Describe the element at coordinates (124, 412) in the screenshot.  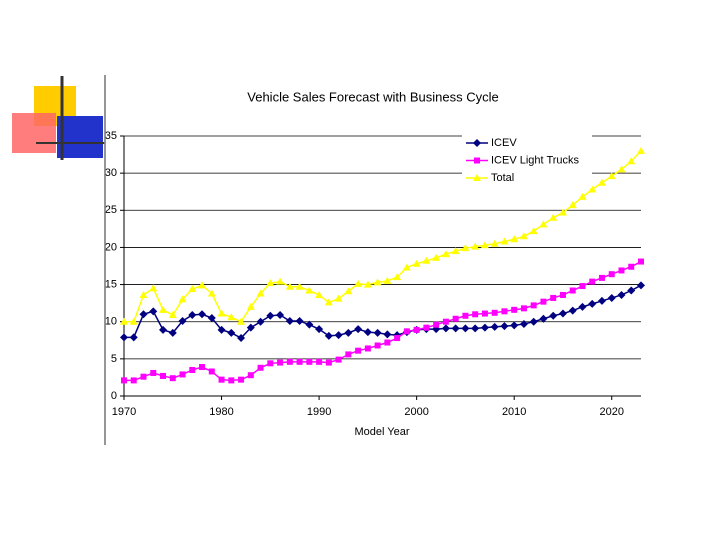
I see `x-tick-label: 1970` at that location.